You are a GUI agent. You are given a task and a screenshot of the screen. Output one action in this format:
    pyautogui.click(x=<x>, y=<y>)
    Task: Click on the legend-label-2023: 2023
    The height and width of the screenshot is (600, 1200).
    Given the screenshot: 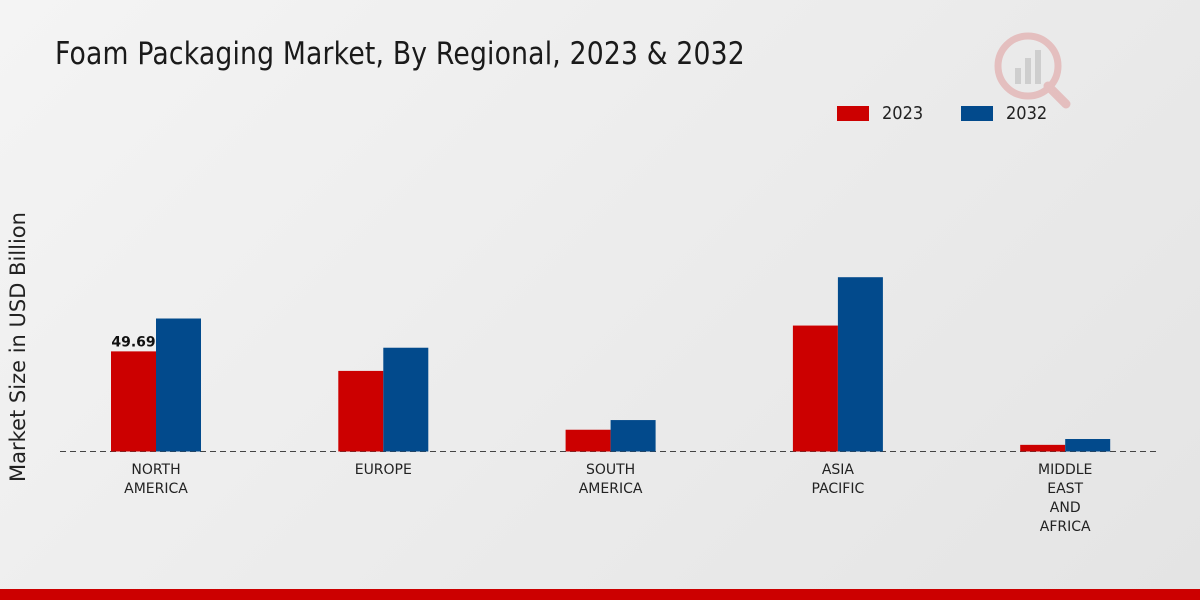 What is the action you would take?
    pyautogui.click(x=903, y=113)
    